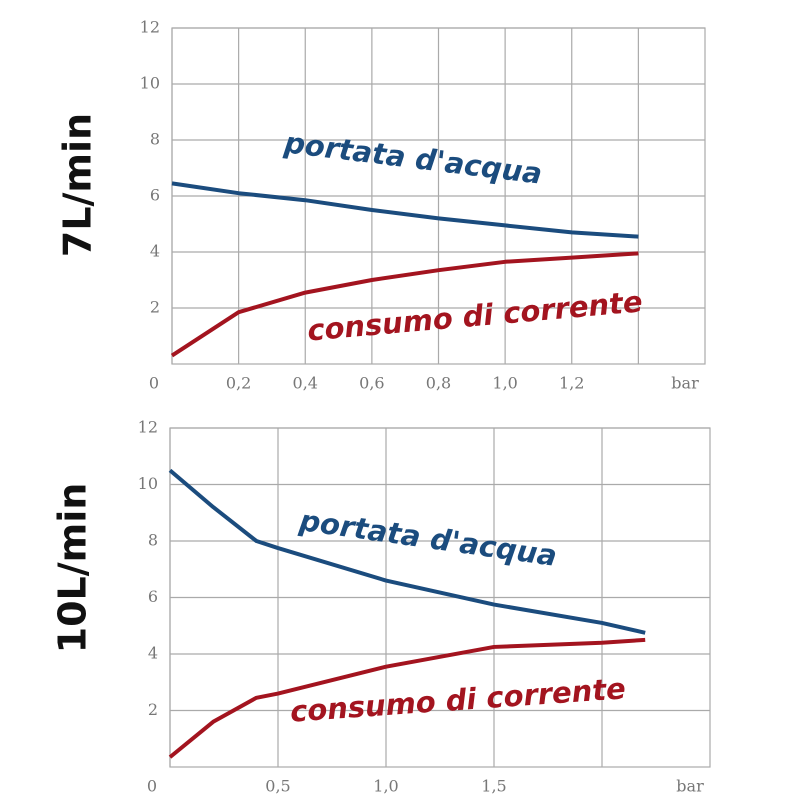  Describe the element at coordinates (305, 383) in the screenshot. I see `x-tick-label: 0,4` at that location.